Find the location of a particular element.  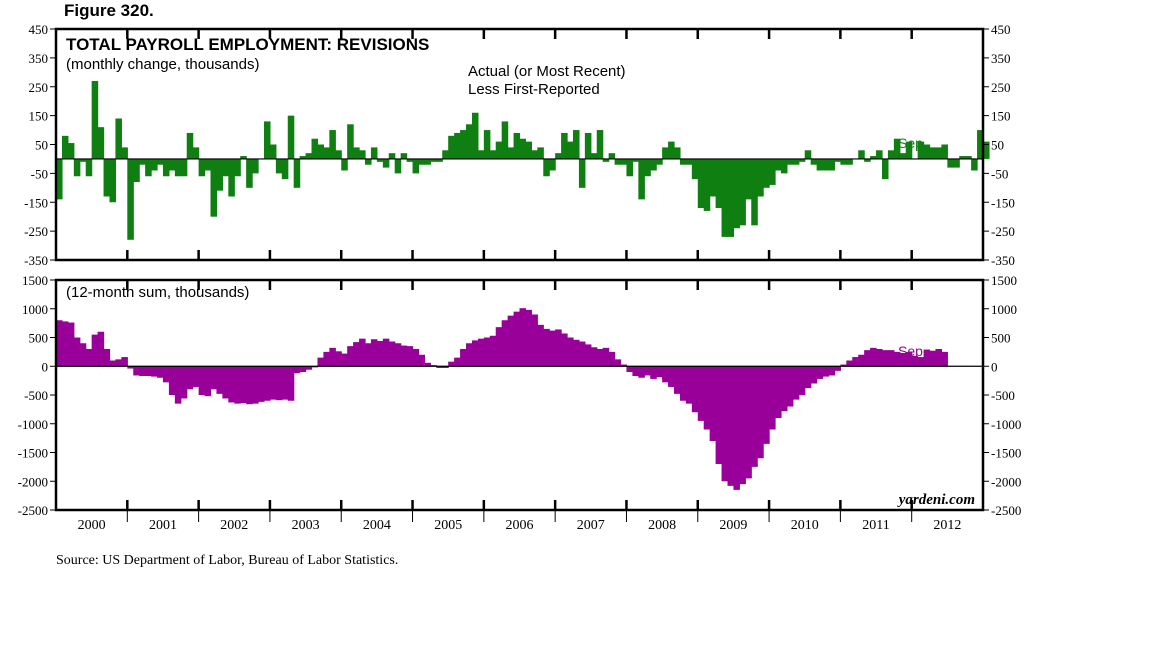

top-chart-title: TOTAL PAYROLL EMPLOYMENT: REVISIONS is located at coordinates (247, 44).